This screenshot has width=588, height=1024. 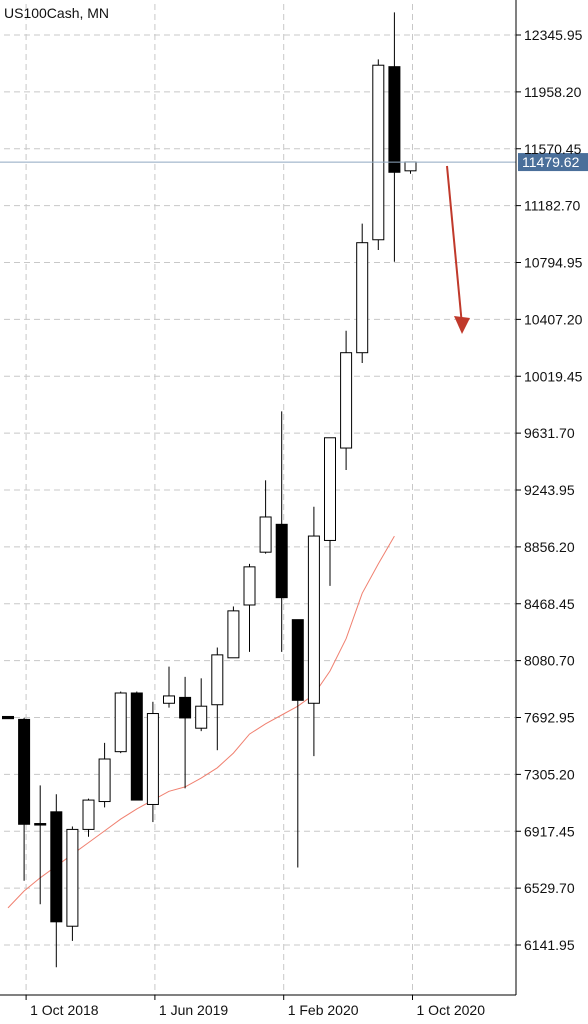 What do you see at coordinates (549, 547) in the screenshot?
I see `y-tick-label: 8856.20` at bounding box center [549, 547].